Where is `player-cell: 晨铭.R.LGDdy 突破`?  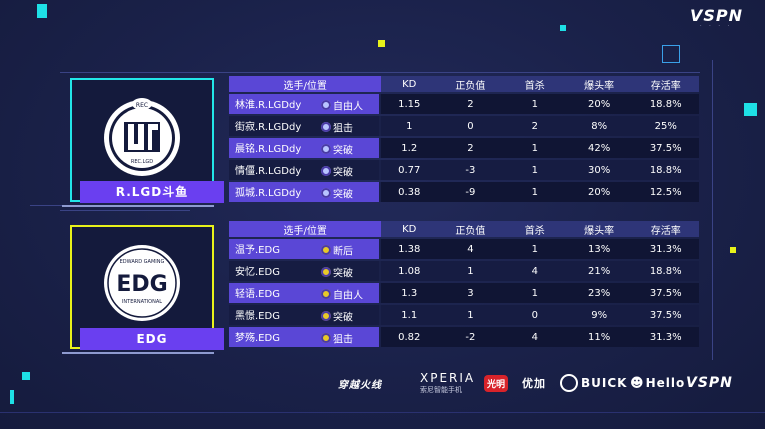
player-cell: 晨铭.R.LGDdy 突破 is located at coordinates (305, 148).